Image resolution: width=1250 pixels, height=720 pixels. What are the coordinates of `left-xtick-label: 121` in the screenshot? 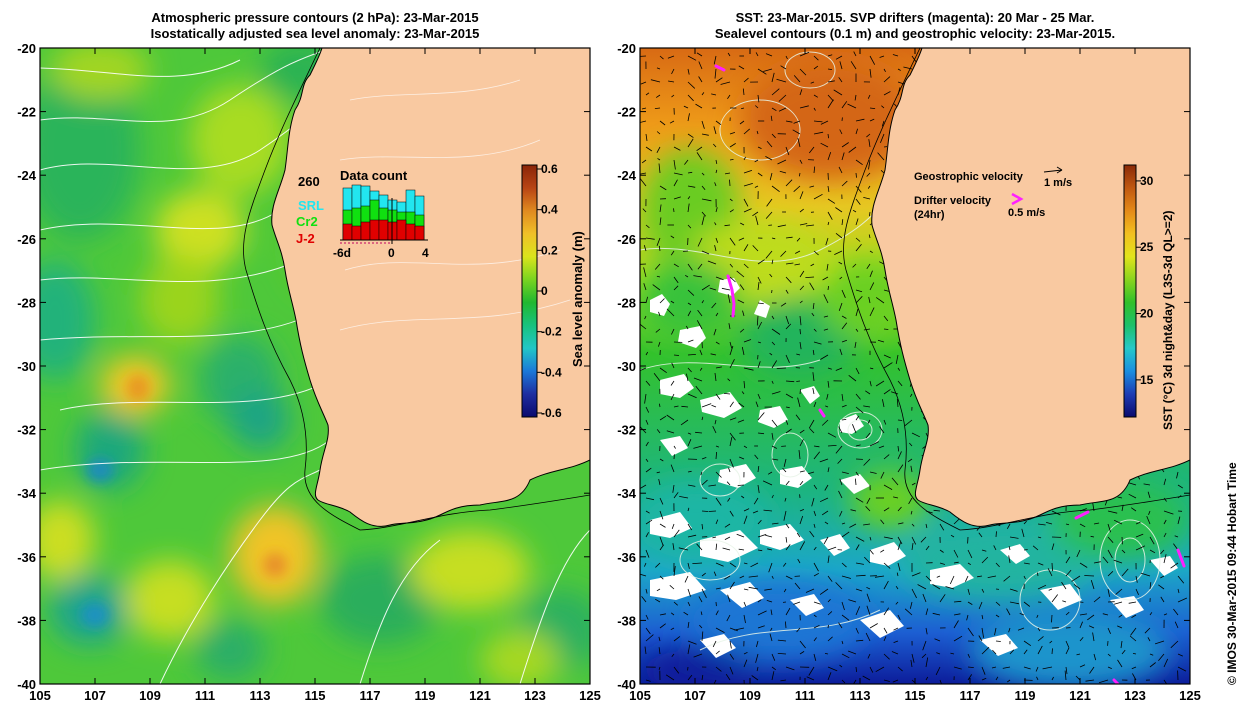 It's located at (480, 695).